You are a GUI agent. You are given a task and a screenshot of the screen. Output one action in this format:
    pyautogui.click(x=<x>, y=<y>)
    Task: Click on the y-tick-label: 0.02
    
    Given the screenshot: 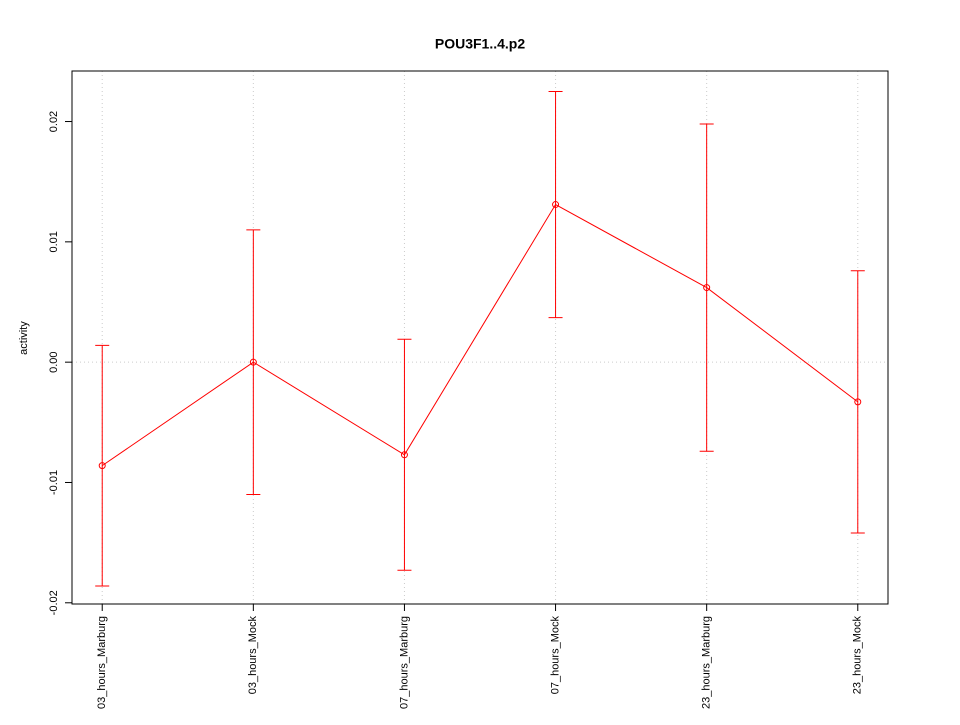 What is the action you would take?
    pyautogui.click(x=54, y=121)
    